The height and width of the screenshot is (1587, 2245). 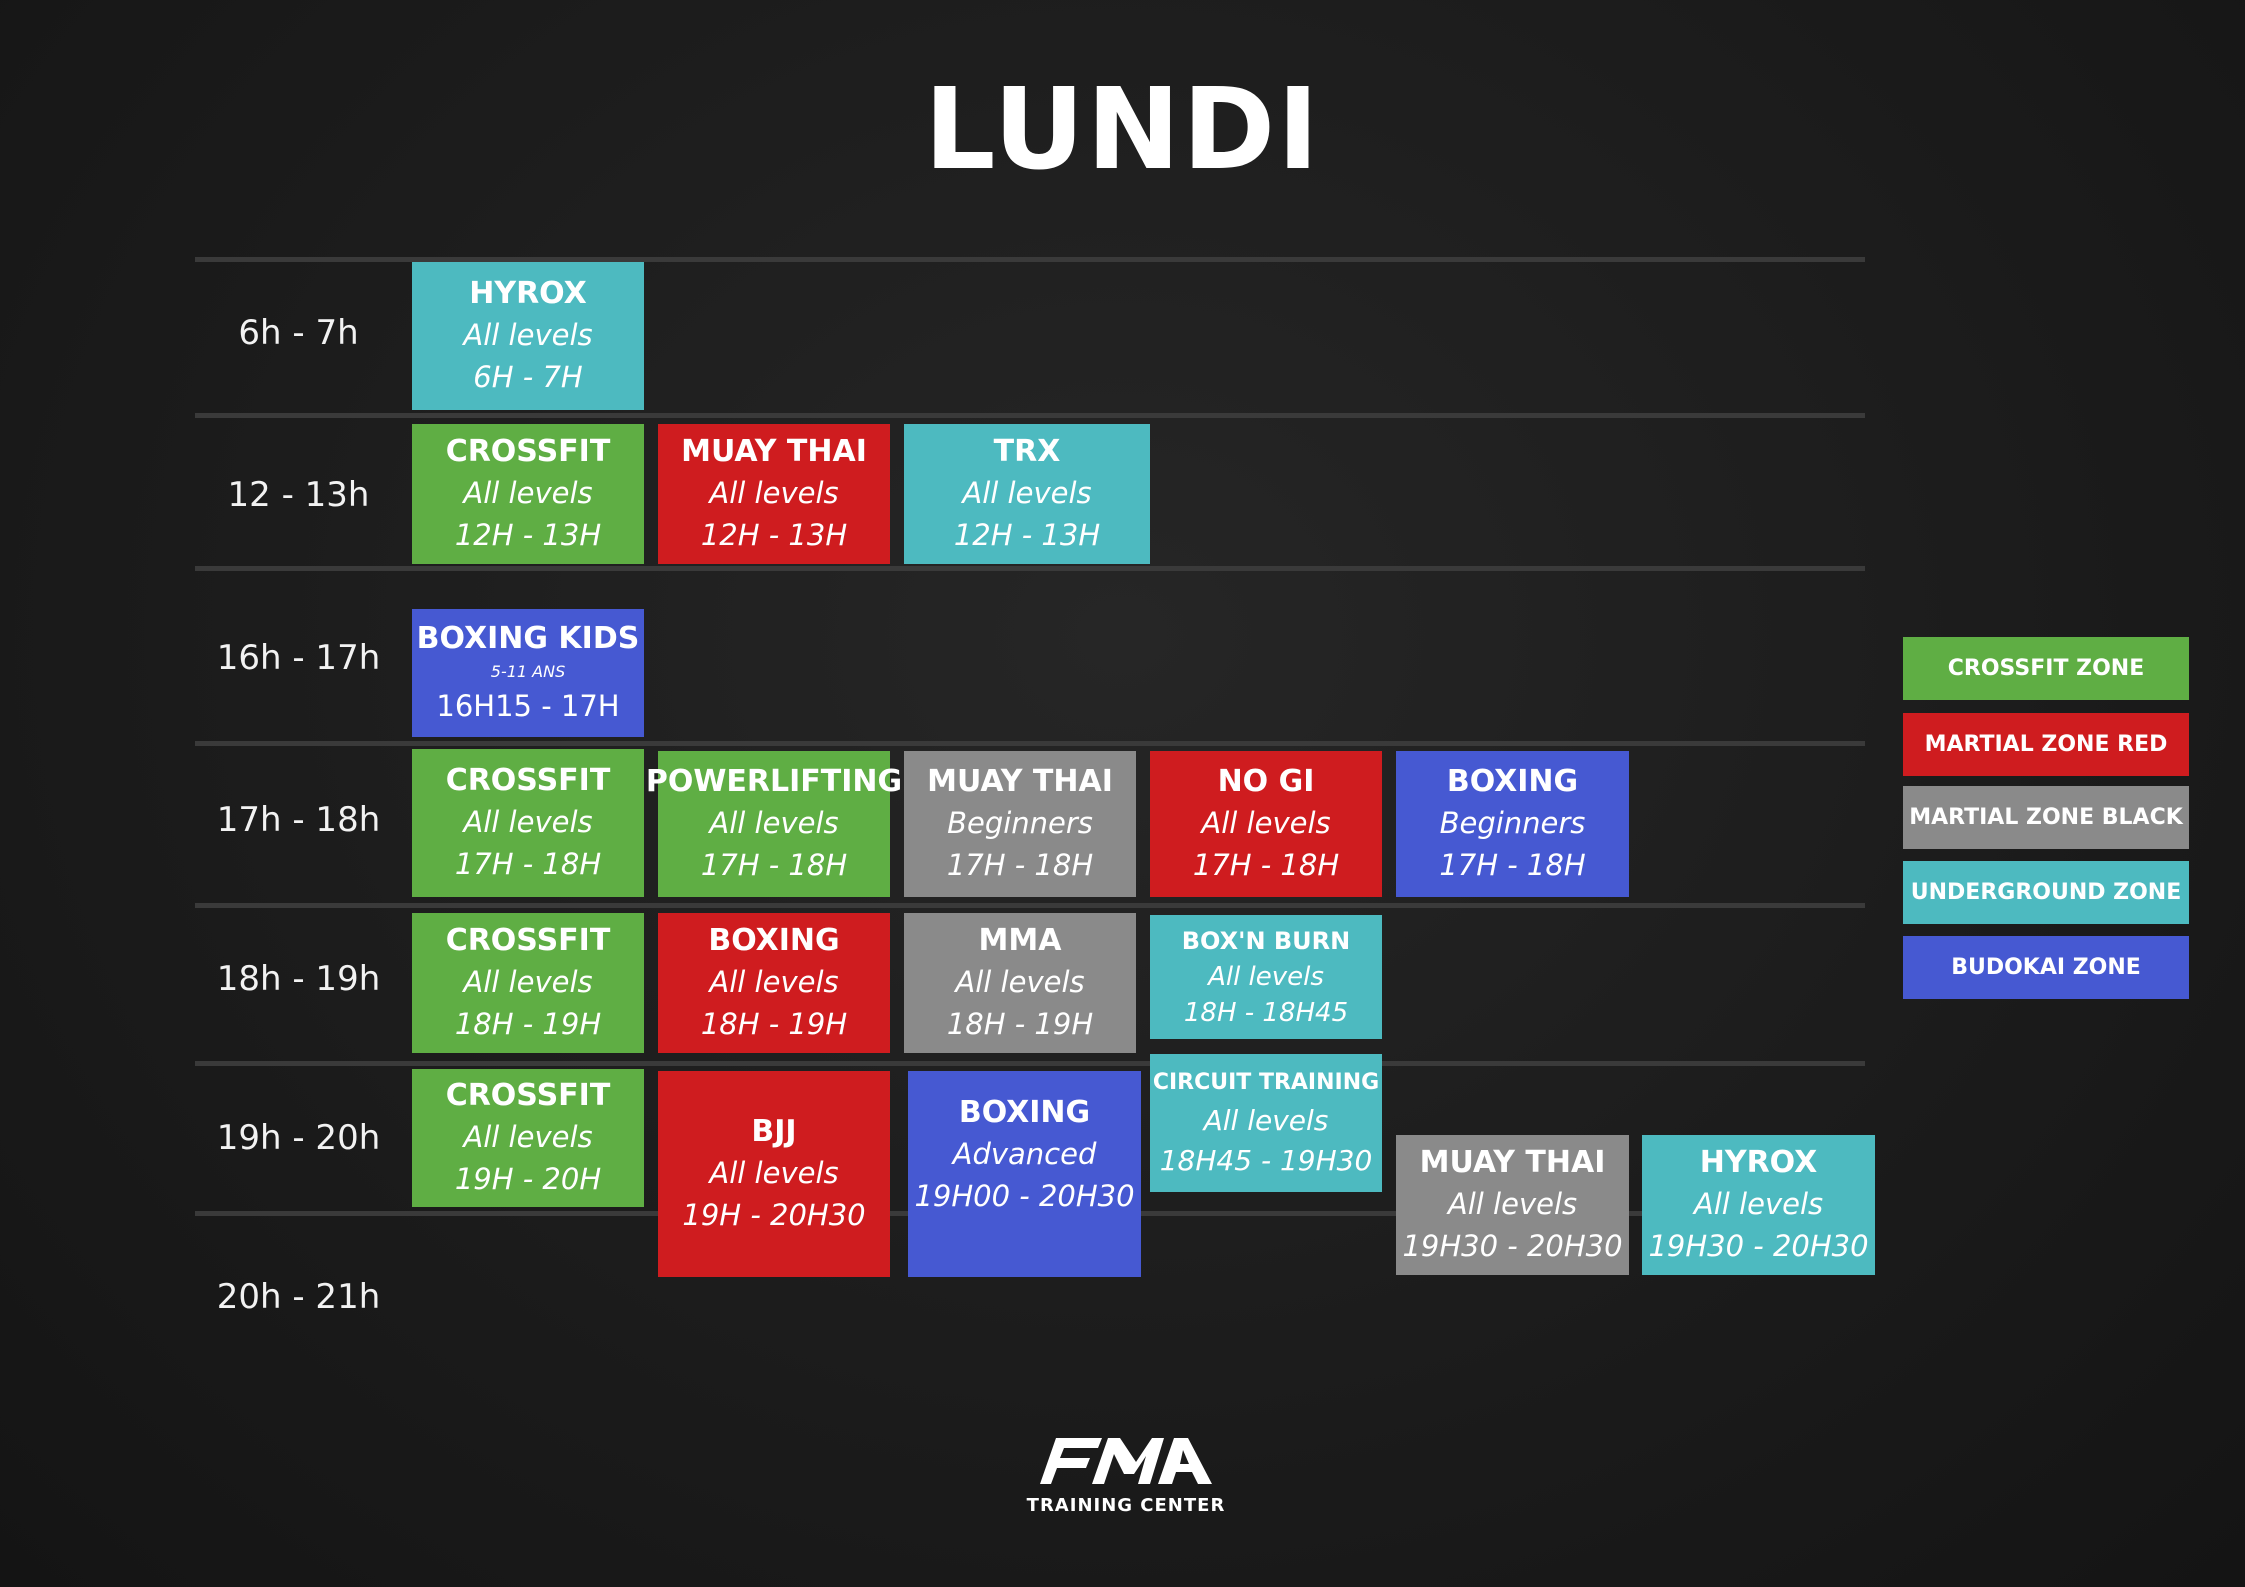 What do you see at coordinates (528, 706) in the screenshot?
I see `class-time: 16H15 - 17H` at bounding box center [528, 706].